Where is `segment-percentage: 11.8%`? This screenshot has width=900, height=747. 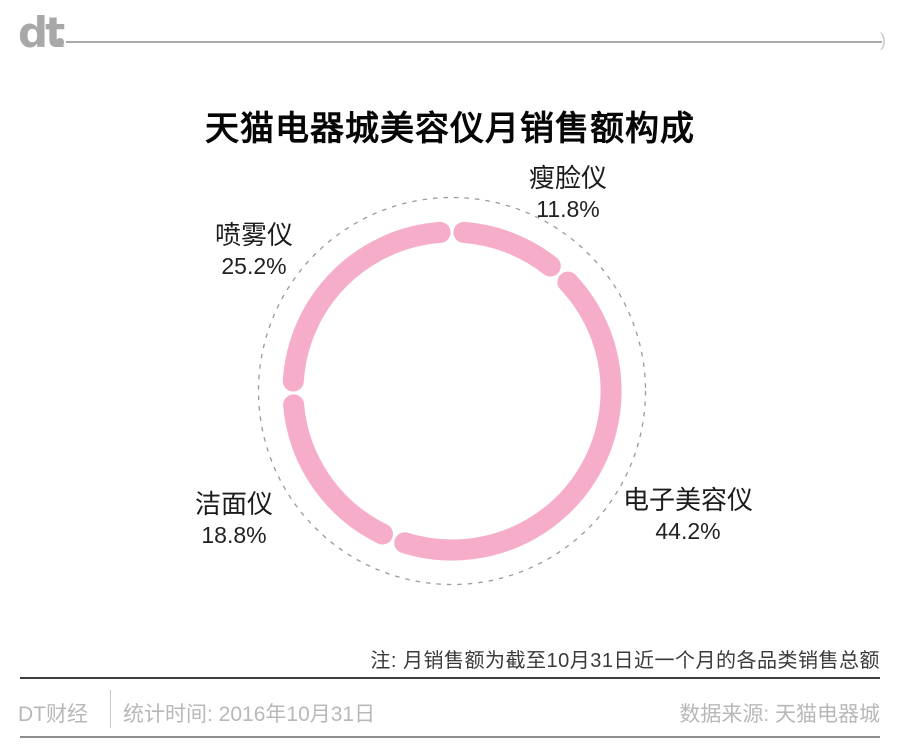 segment-percentage: 11.8% is located at coordinates (568, 209).